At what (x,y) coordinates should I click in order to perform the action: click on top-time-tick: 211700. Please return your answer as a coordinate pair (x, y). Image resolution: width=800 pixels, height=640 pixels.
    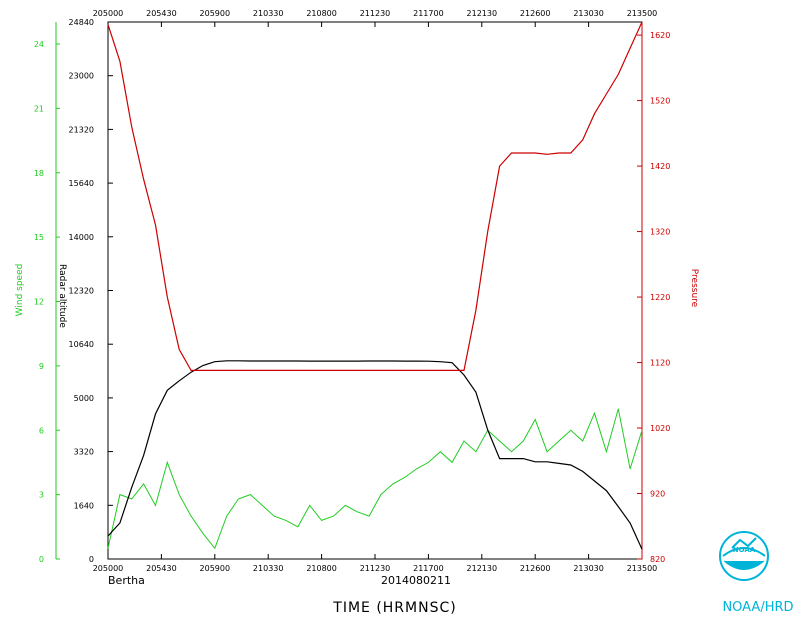
    Looking at the image, I should click on (428, 13).